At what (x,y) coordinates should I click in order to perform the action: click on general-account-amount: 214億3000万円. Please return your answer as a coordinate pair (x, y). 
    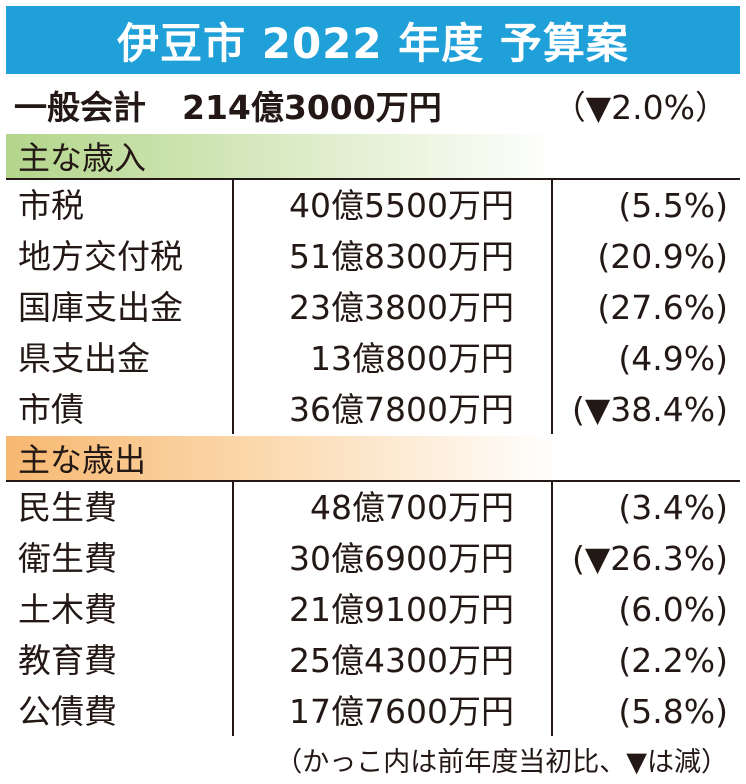
    Looking at the image, I should click on (312, 107).